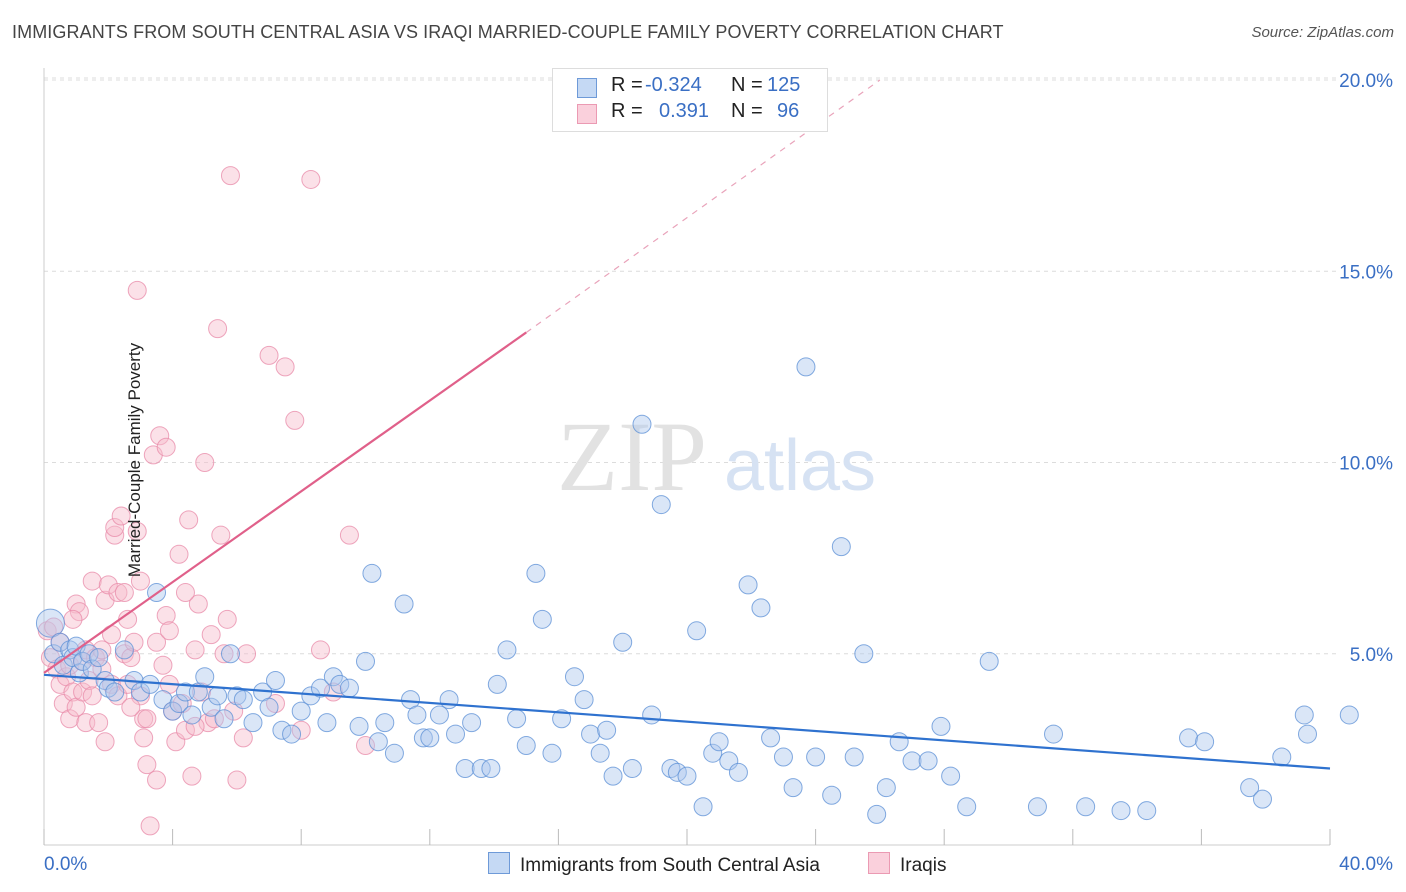  Describe the element at coordinates (687, 721) in the screenshot. I see `trend-line-south-central-asia` at that location.